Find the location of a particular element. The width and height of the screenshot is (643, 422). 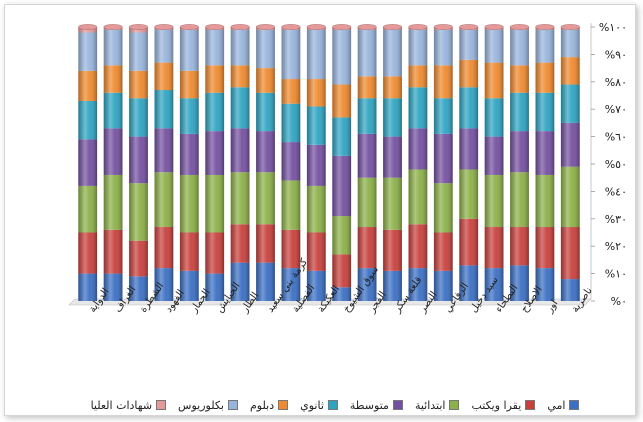

y-tick-labels: %٠ %١٠ %٢٠ %٣٠ %٤٠ %٥٠ %٦٠ %٧٠ %٨٠ %٩٠ %١٠٠ is located at coordinates (609, 164).